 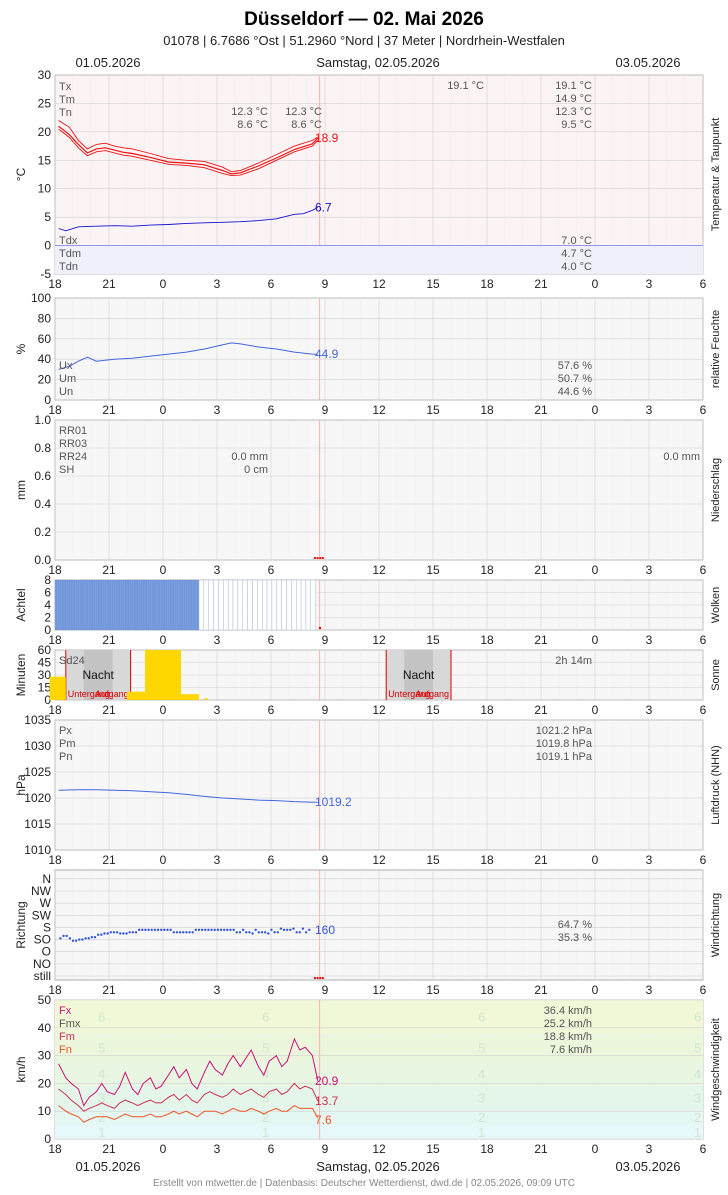 What do you see at coordinates (188, 152) in the screenshot?
I see `temperature-series-tn` at bounding box center [188, 152].